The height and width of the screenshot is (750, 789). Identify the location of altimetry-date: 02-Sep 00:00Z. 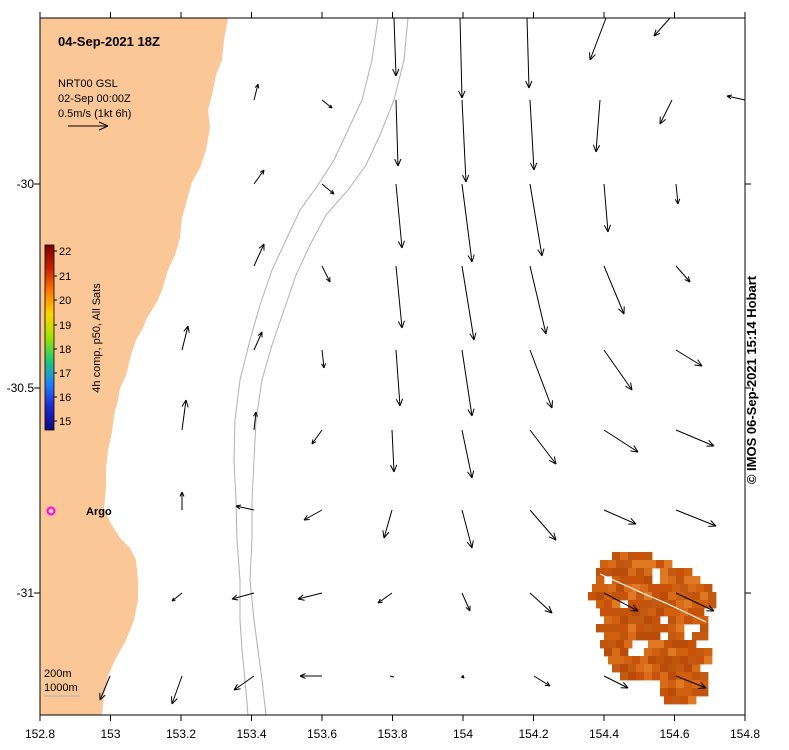
(94, 99).